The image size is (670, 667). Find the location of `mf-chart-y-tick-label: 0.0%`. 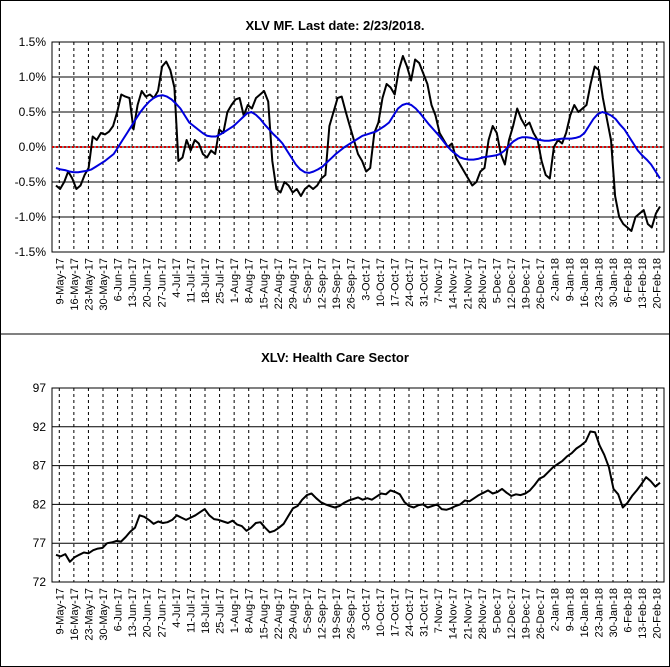

mf-chart-y-tick-label: 0.0% is located at coordinates (33, 147).